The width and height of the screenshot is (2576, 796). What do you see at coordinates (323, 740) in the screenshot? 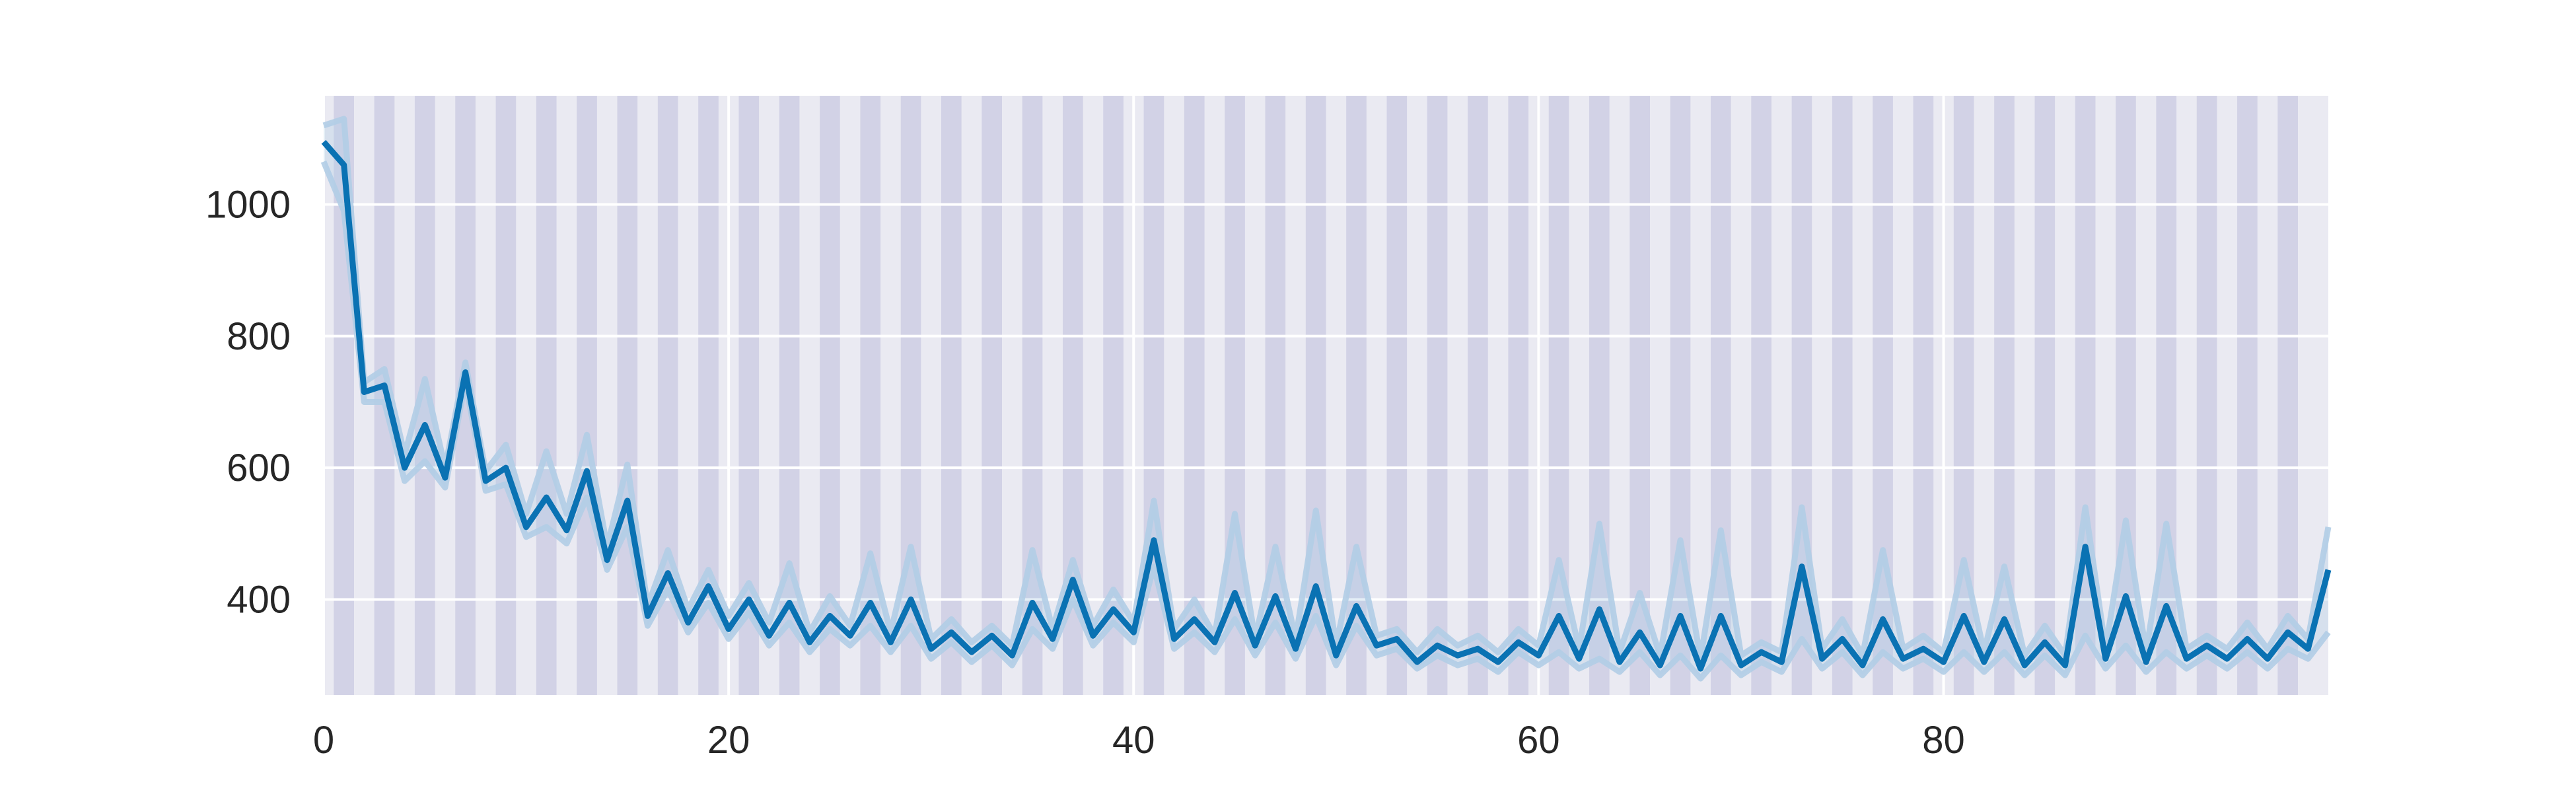
I see `x-tick-label: 0` at bounding box center [323, 740].